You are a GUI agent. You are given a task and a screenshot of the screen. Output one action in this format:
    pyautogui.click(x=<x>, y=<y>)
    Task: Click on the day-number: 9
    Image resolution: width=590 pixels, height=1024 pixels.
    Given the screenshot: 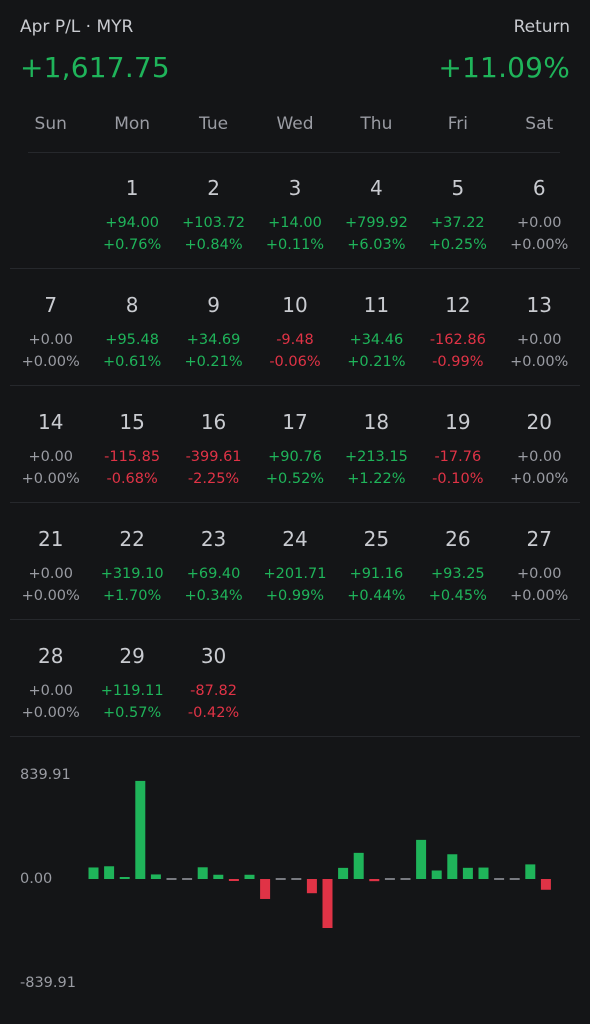 What is the action you would take?
    pyautogui.click(x=213, y=305)
    